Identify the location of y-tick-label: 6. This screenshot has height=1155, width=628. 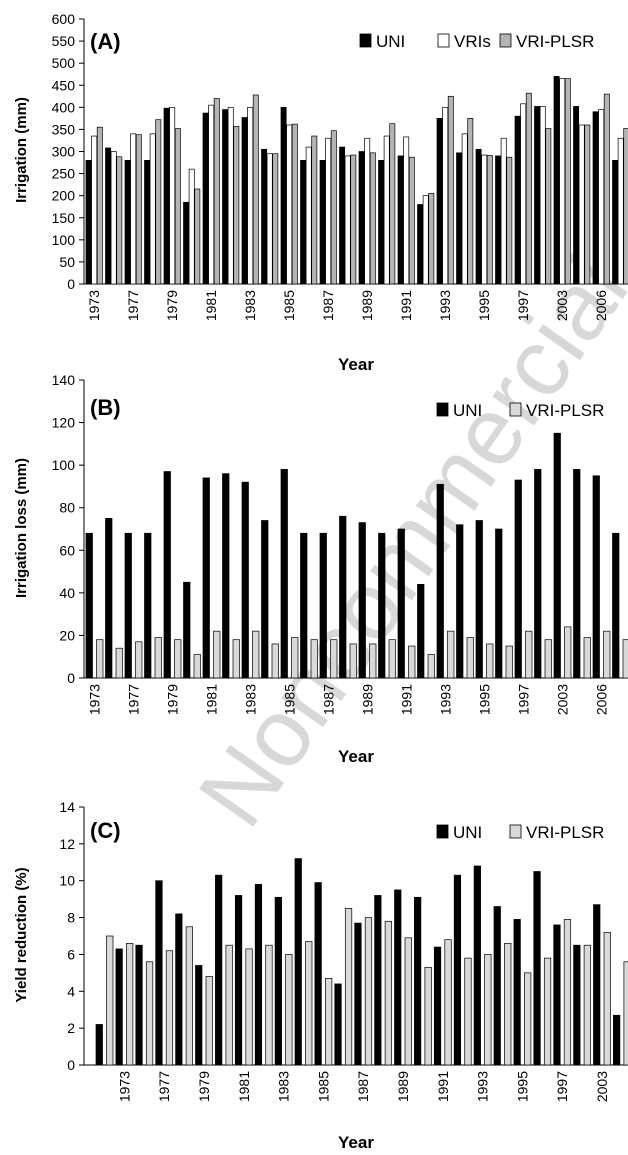
(71, 954).